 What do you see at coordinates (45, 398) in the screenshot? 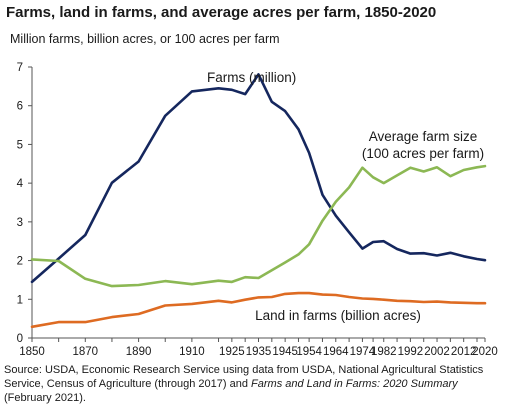
I see `source-date: (February 2021).` at bounding box center [45, 398].